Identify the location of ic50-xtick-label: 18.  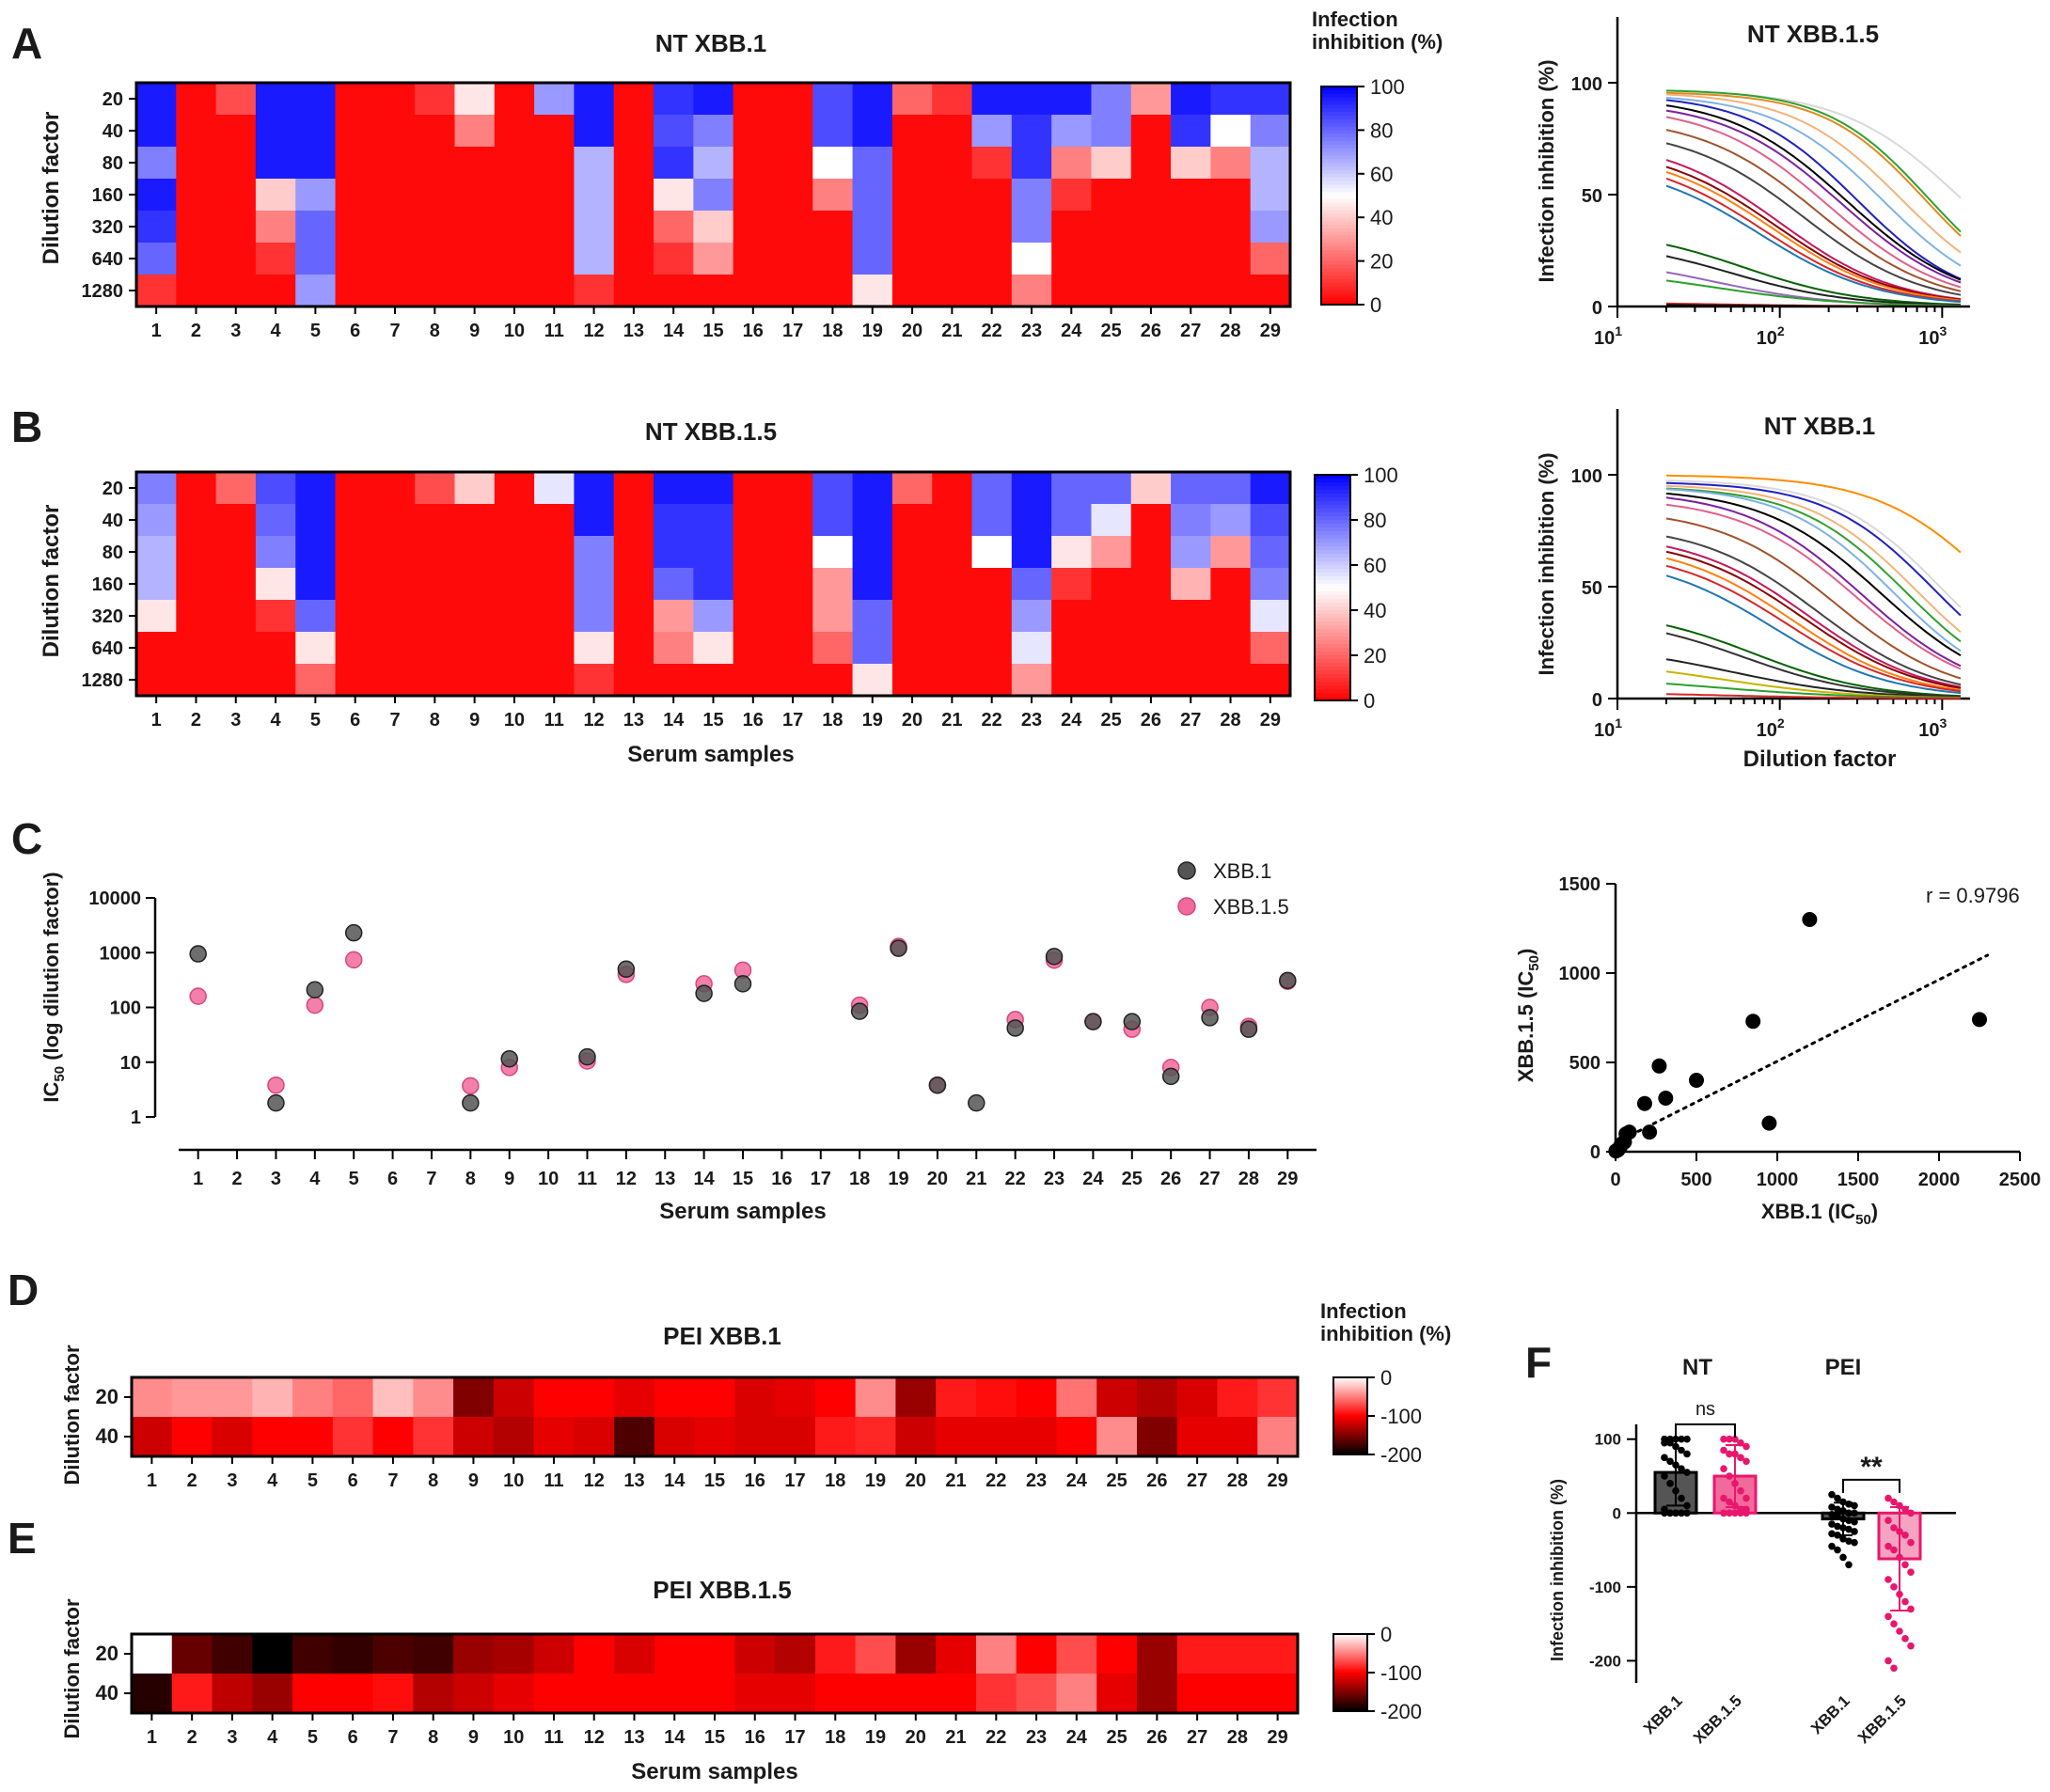
(859, 1179).